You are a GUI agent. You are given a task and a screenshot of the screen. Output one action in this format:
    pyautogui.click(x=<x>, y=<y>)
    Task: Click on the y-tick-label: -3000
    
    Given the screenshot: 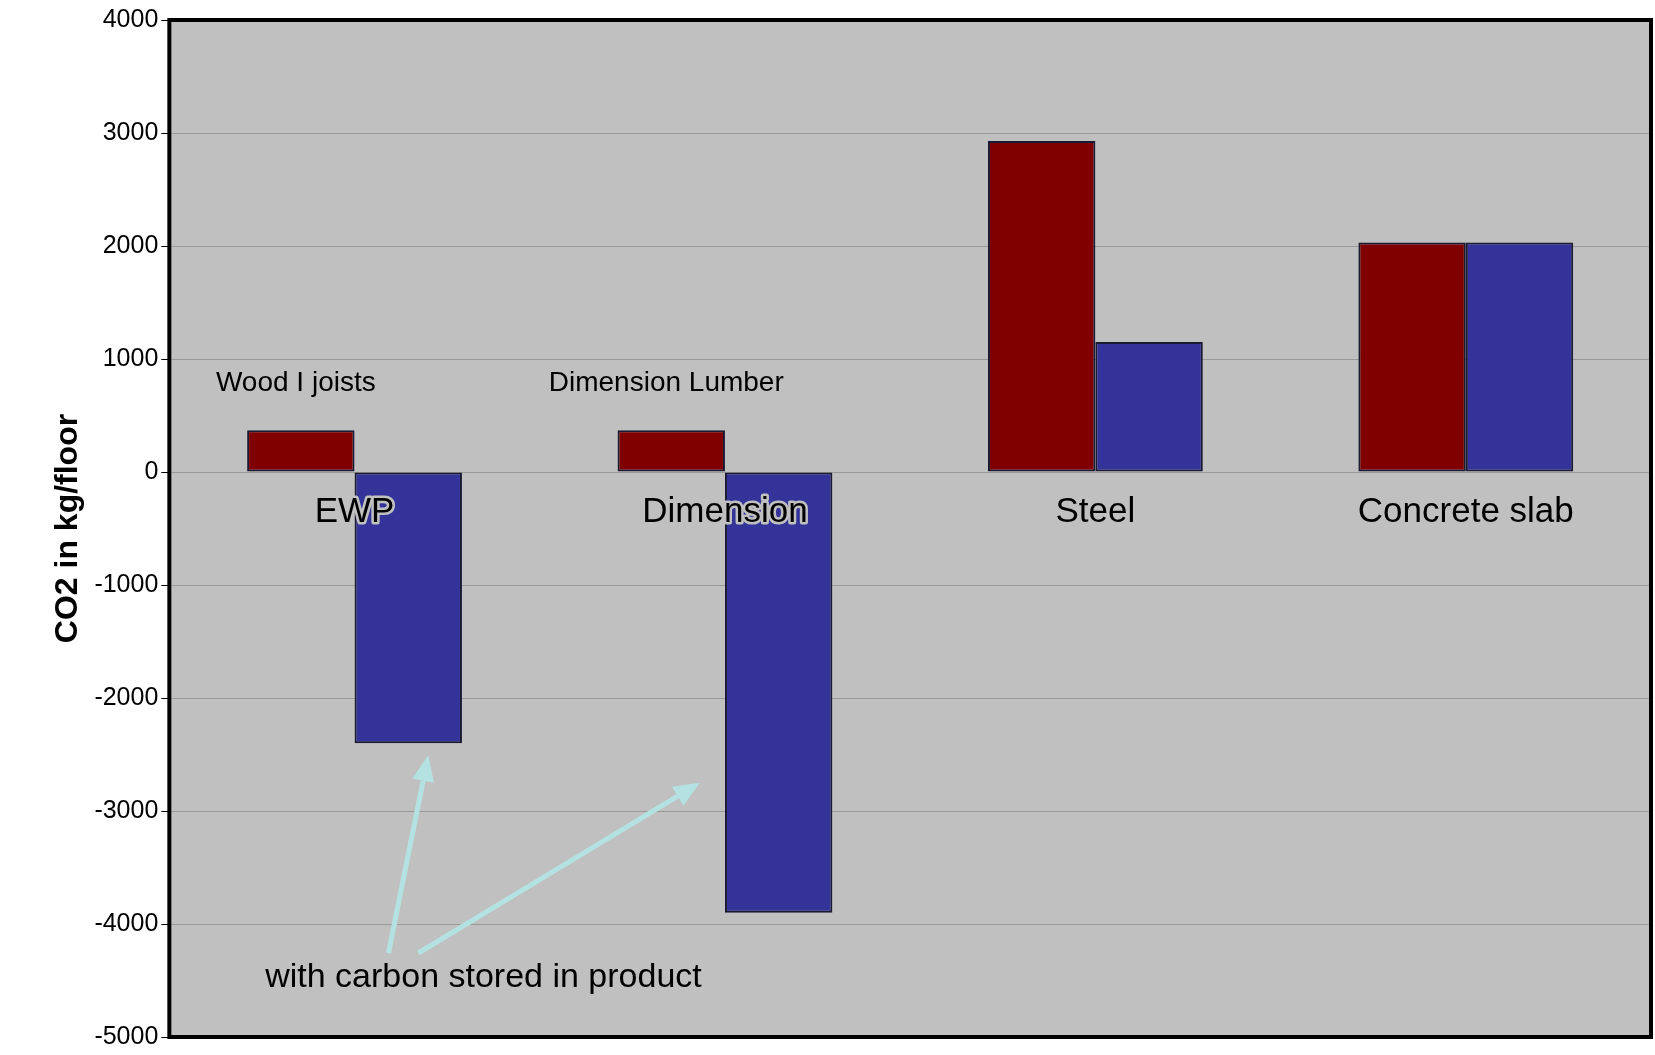 What is the action you would take?
    pyautogui.click(x=126, y=808)
    